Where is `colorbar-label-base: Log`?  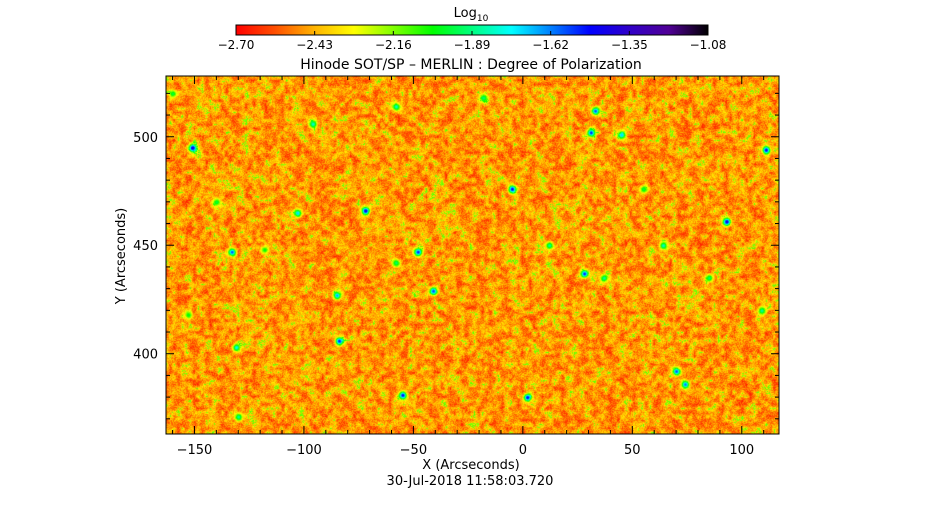 colorbar-label-base: Log is located at coordinates (465, 13).